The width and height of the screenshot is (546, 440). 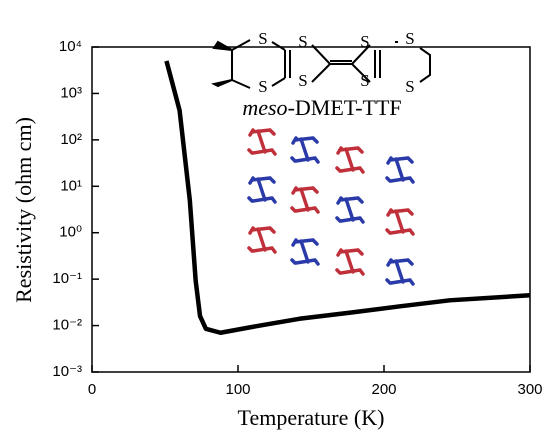 What do you see at coordinates (70, 46) in the screenshot?
I see `y-tick-label: 10⁴` at bounding box center [70, 46].